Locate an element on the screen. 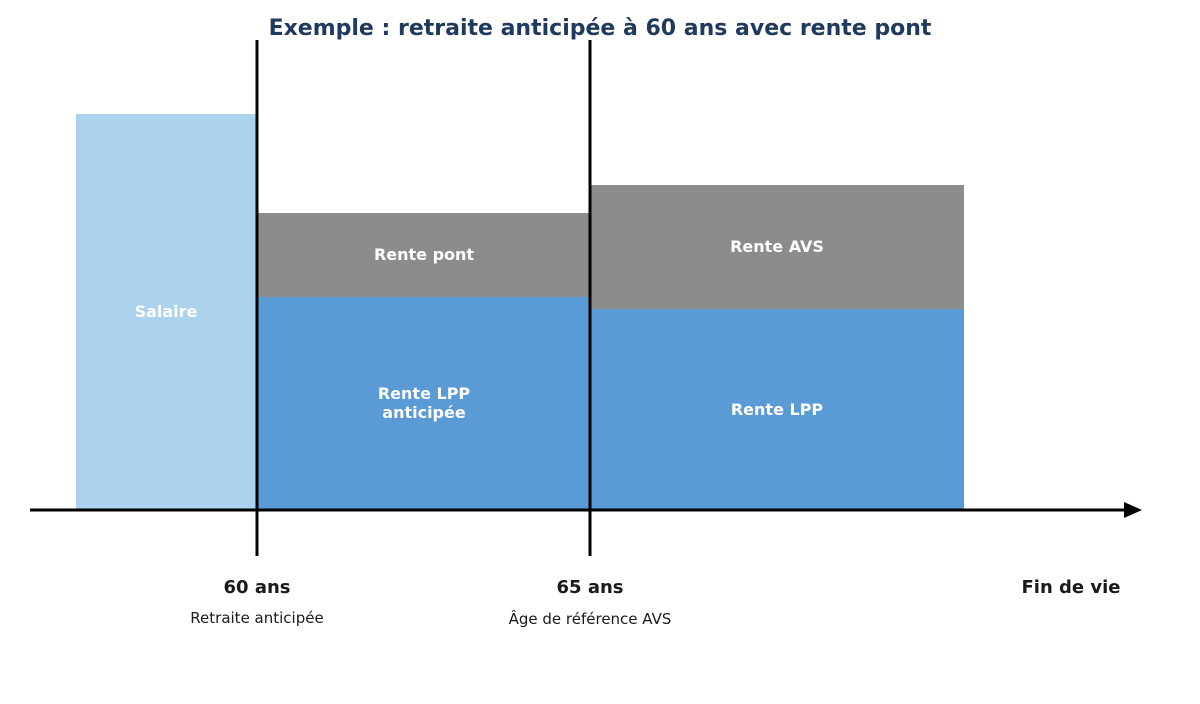  salary-block is located at coordinates (166, 312).